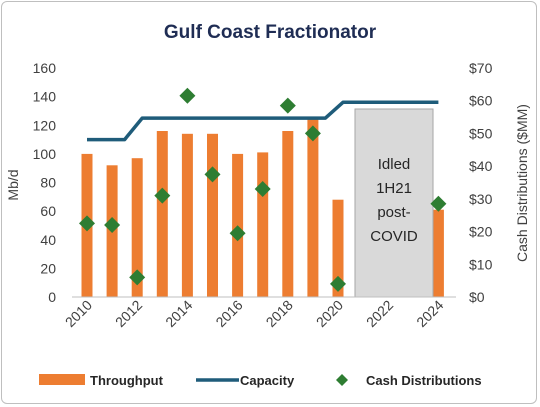 This screenshot has width=540, height=407. Describe the element at coordinates (48, 183) in the screenshot. I see `y-tick-label: 80` at that location.